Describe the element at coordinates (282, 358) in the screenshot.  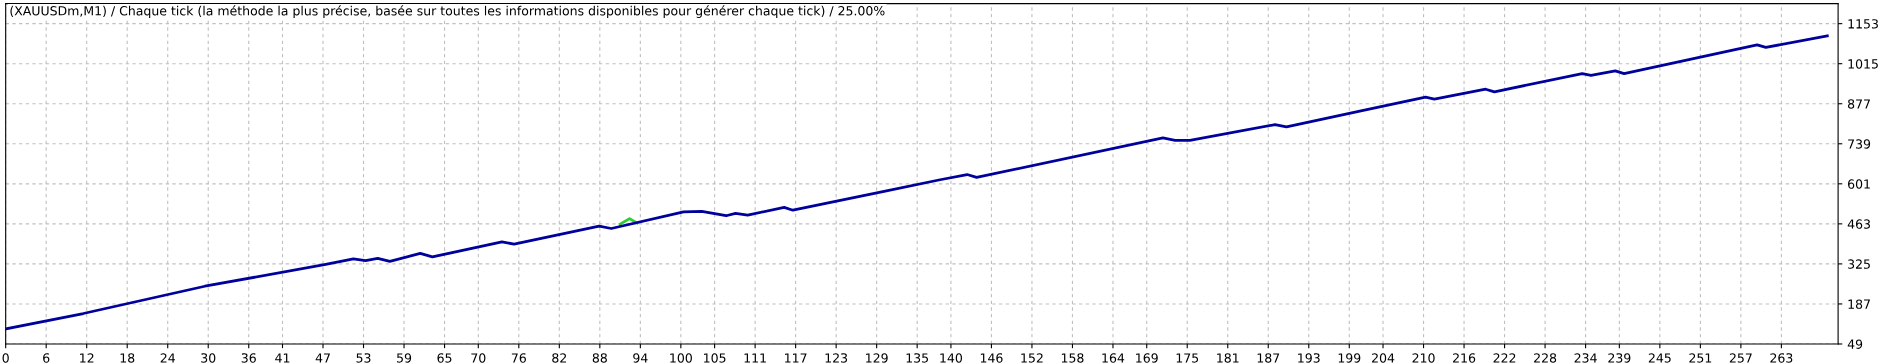
I see `x-tick-label: 41` at that location.